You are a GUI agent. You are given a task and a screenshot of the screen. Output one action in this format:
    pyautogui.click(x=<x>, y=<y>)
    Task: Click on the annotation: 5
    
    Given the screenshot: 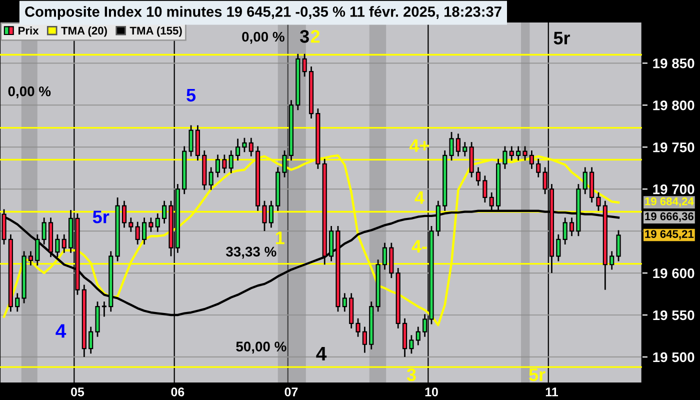 What is the action you would take?
    pyautogui.click(x=191, y=95)
    